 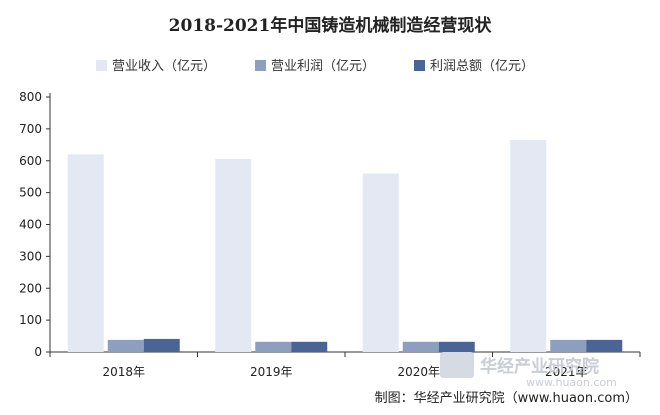 What do you see at coordinates (331, 25) in the screenshot?
I see `chart-title: 2018-2021年中国铸造机械制造经营现状` at bounding box center [331, 25].